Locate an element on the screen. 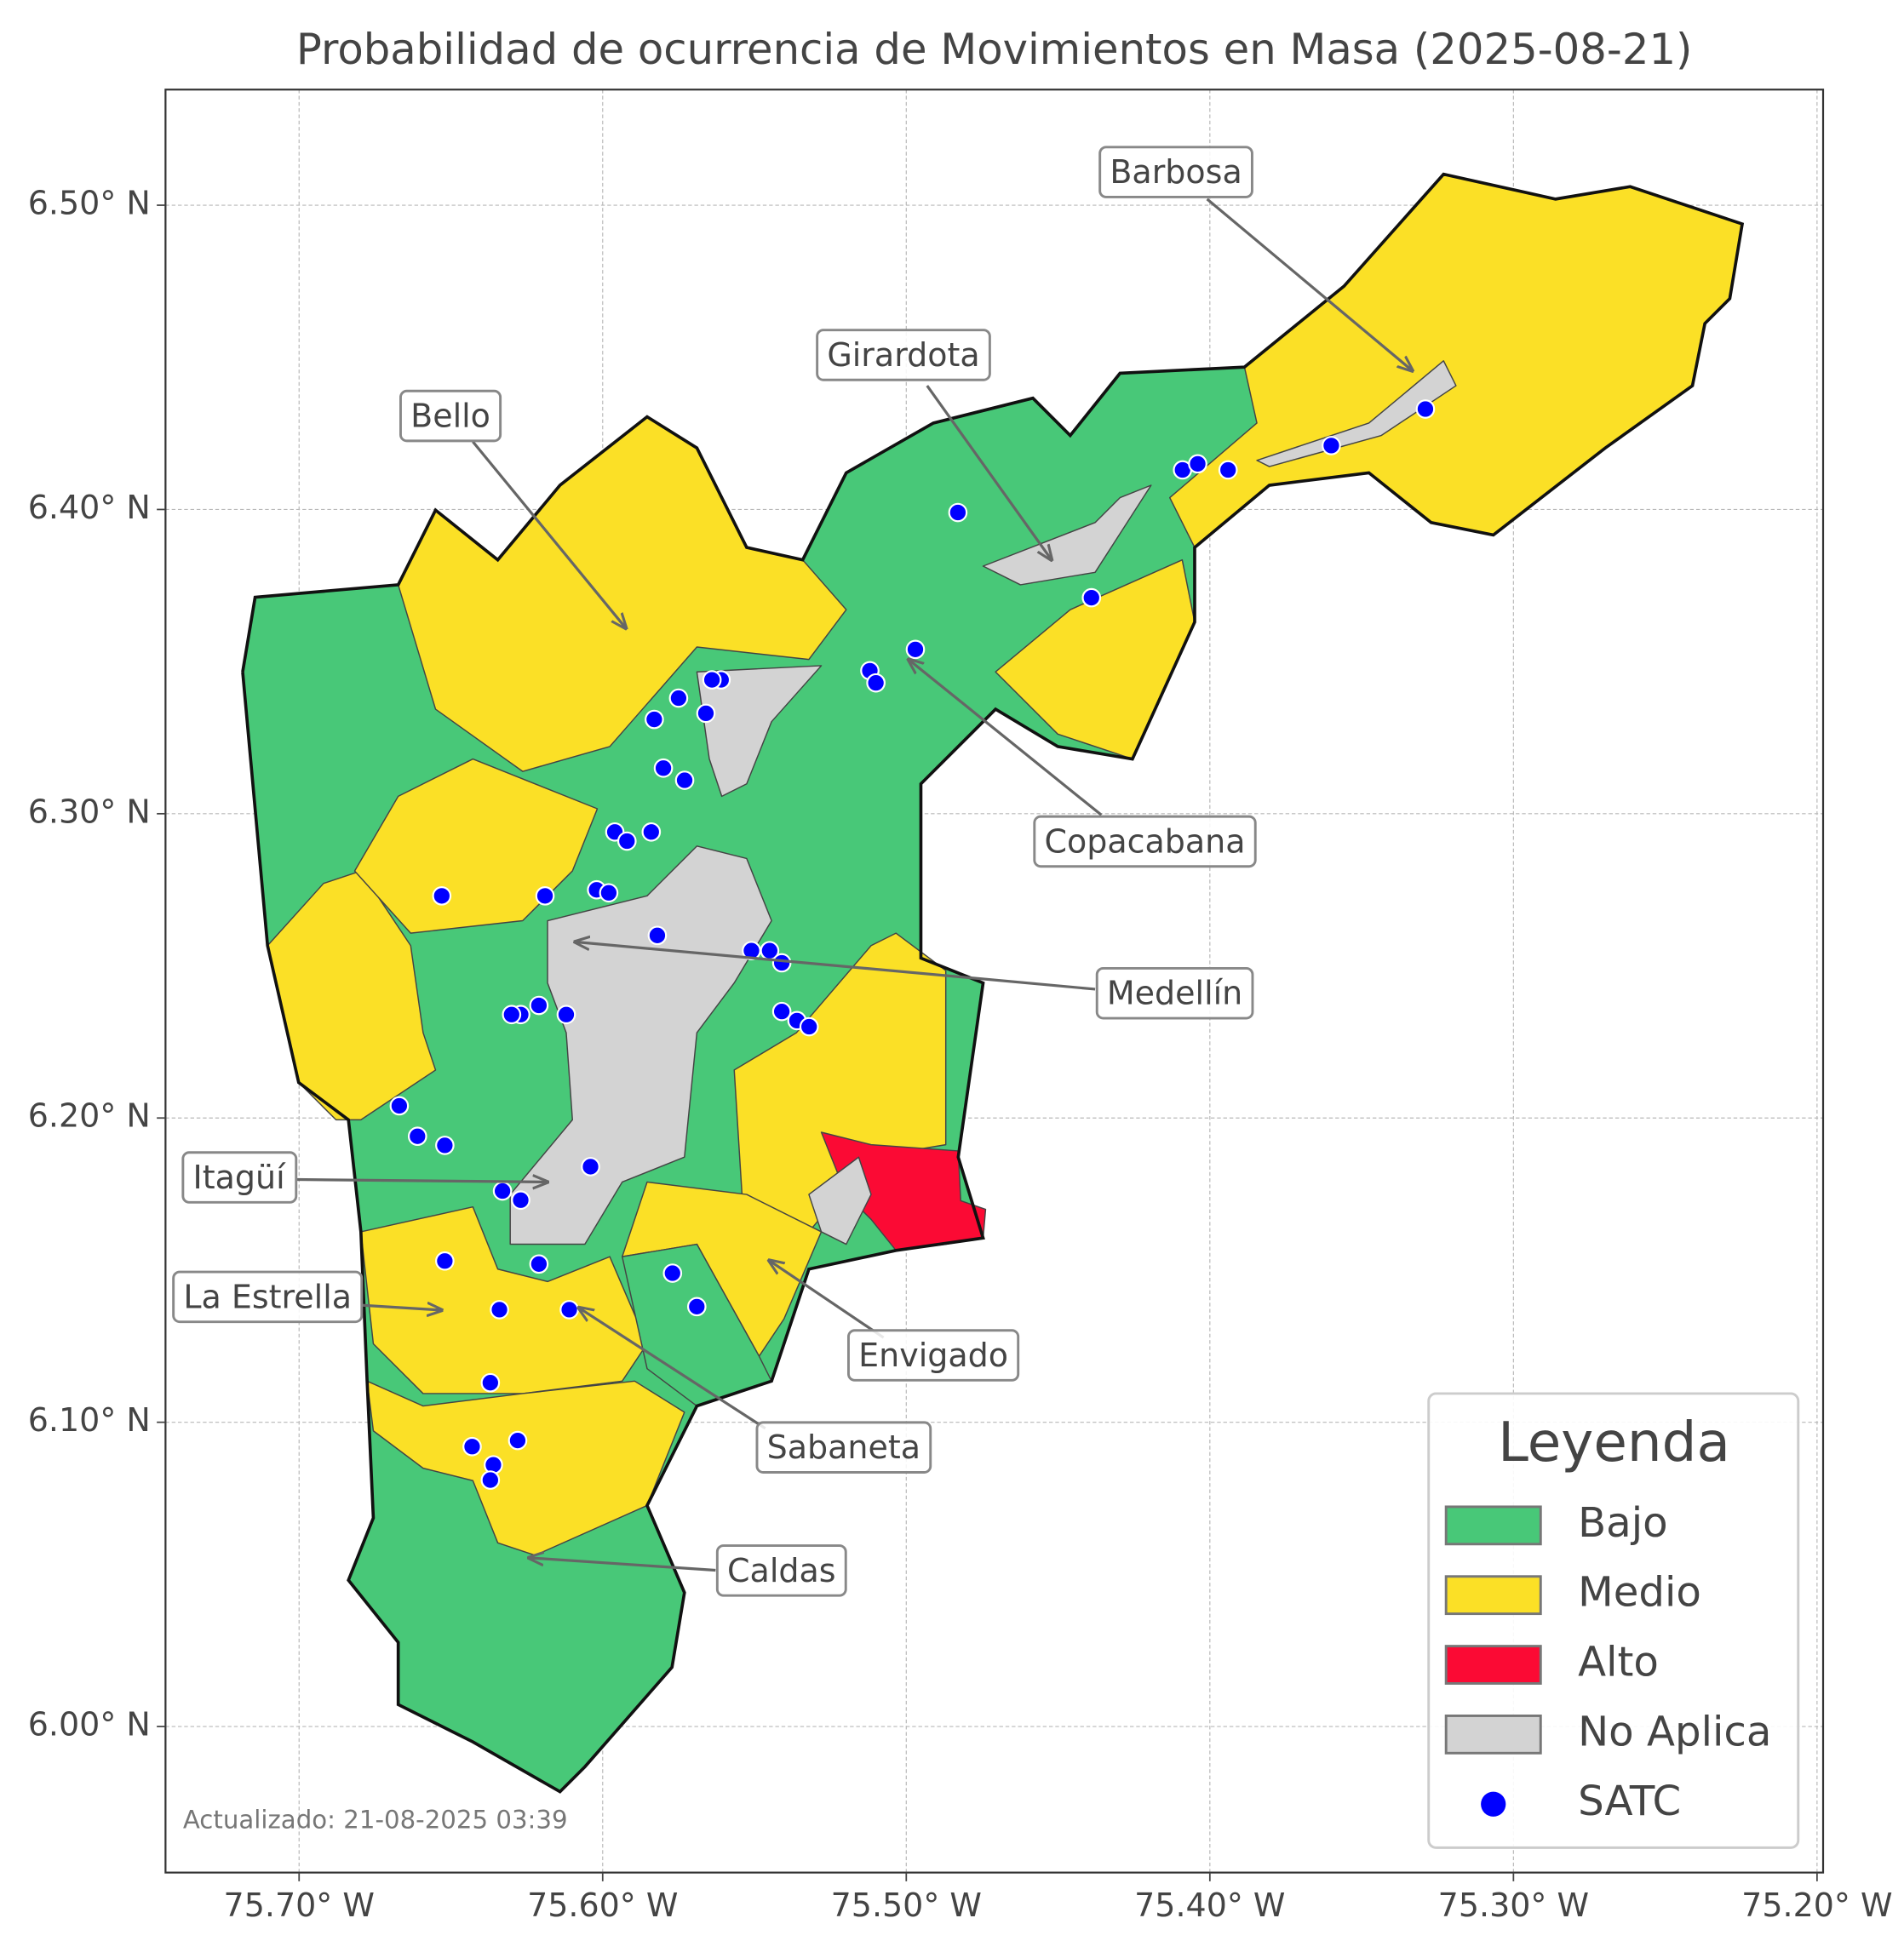  annotation-label: Bello is located at coordinates (450, 416).